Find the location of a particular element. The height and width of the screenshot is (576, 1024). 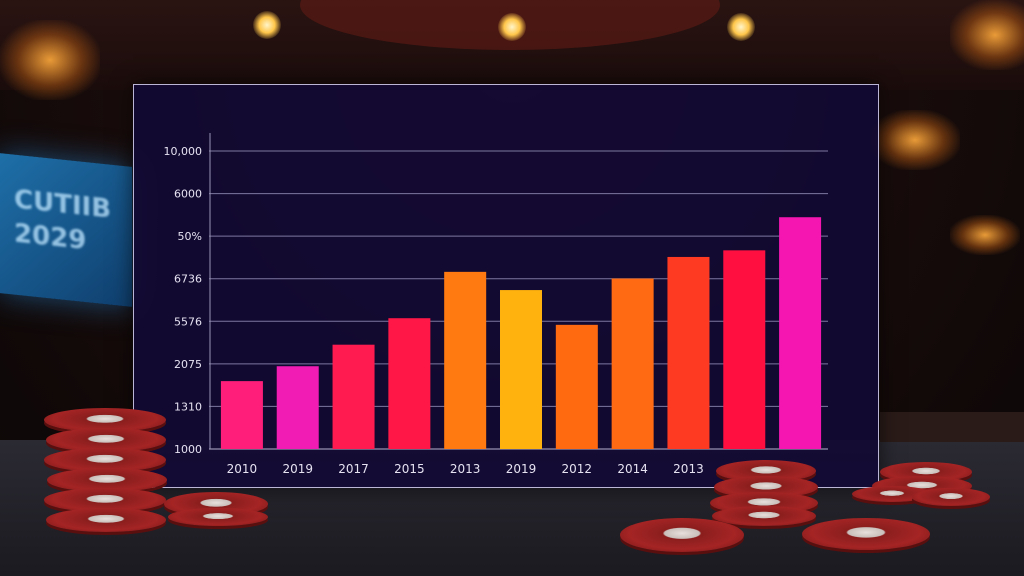

chandelier-left is located at coordinates (50, 60).